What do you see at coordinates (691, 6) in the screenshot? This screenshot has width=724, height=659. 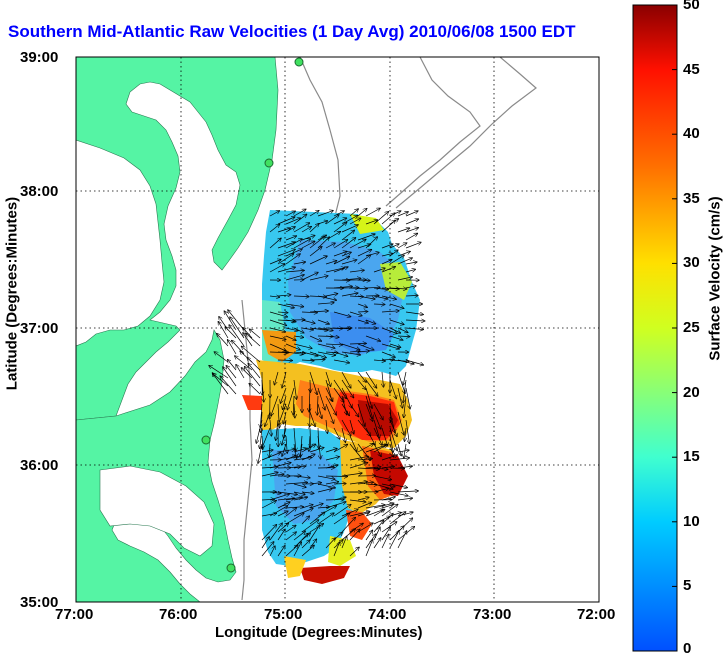 I see `colorbar-tick-label: 50` at bounding box center [691, 6].